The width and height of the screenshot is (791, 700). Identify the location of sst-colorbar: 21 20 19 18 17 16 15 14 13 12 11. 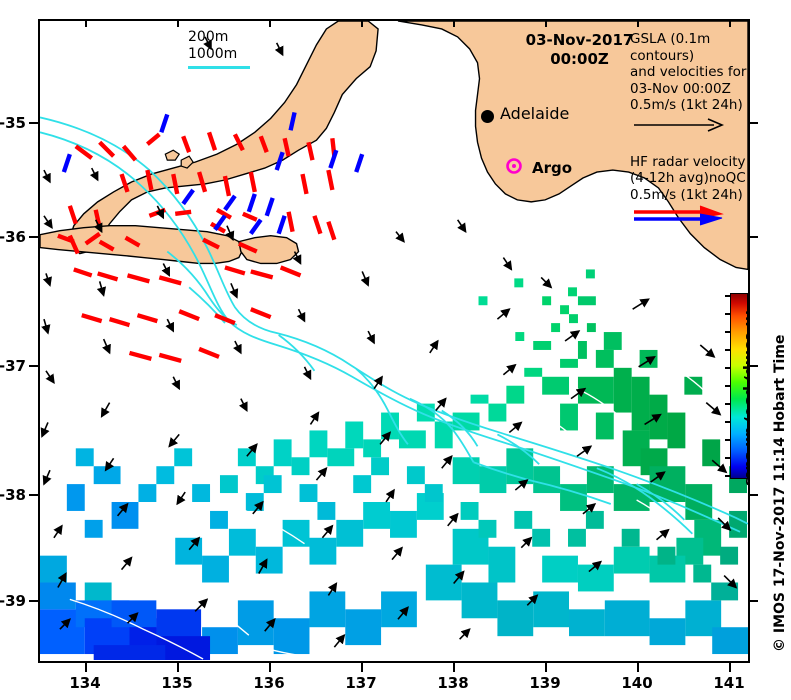
(736, 386).